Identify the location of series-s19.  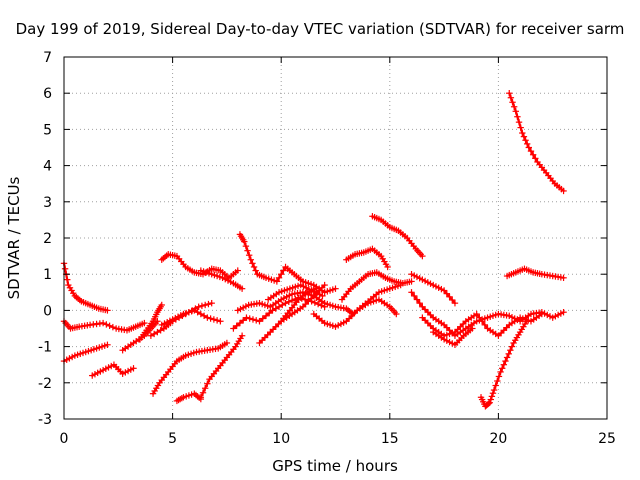
(303, 303).